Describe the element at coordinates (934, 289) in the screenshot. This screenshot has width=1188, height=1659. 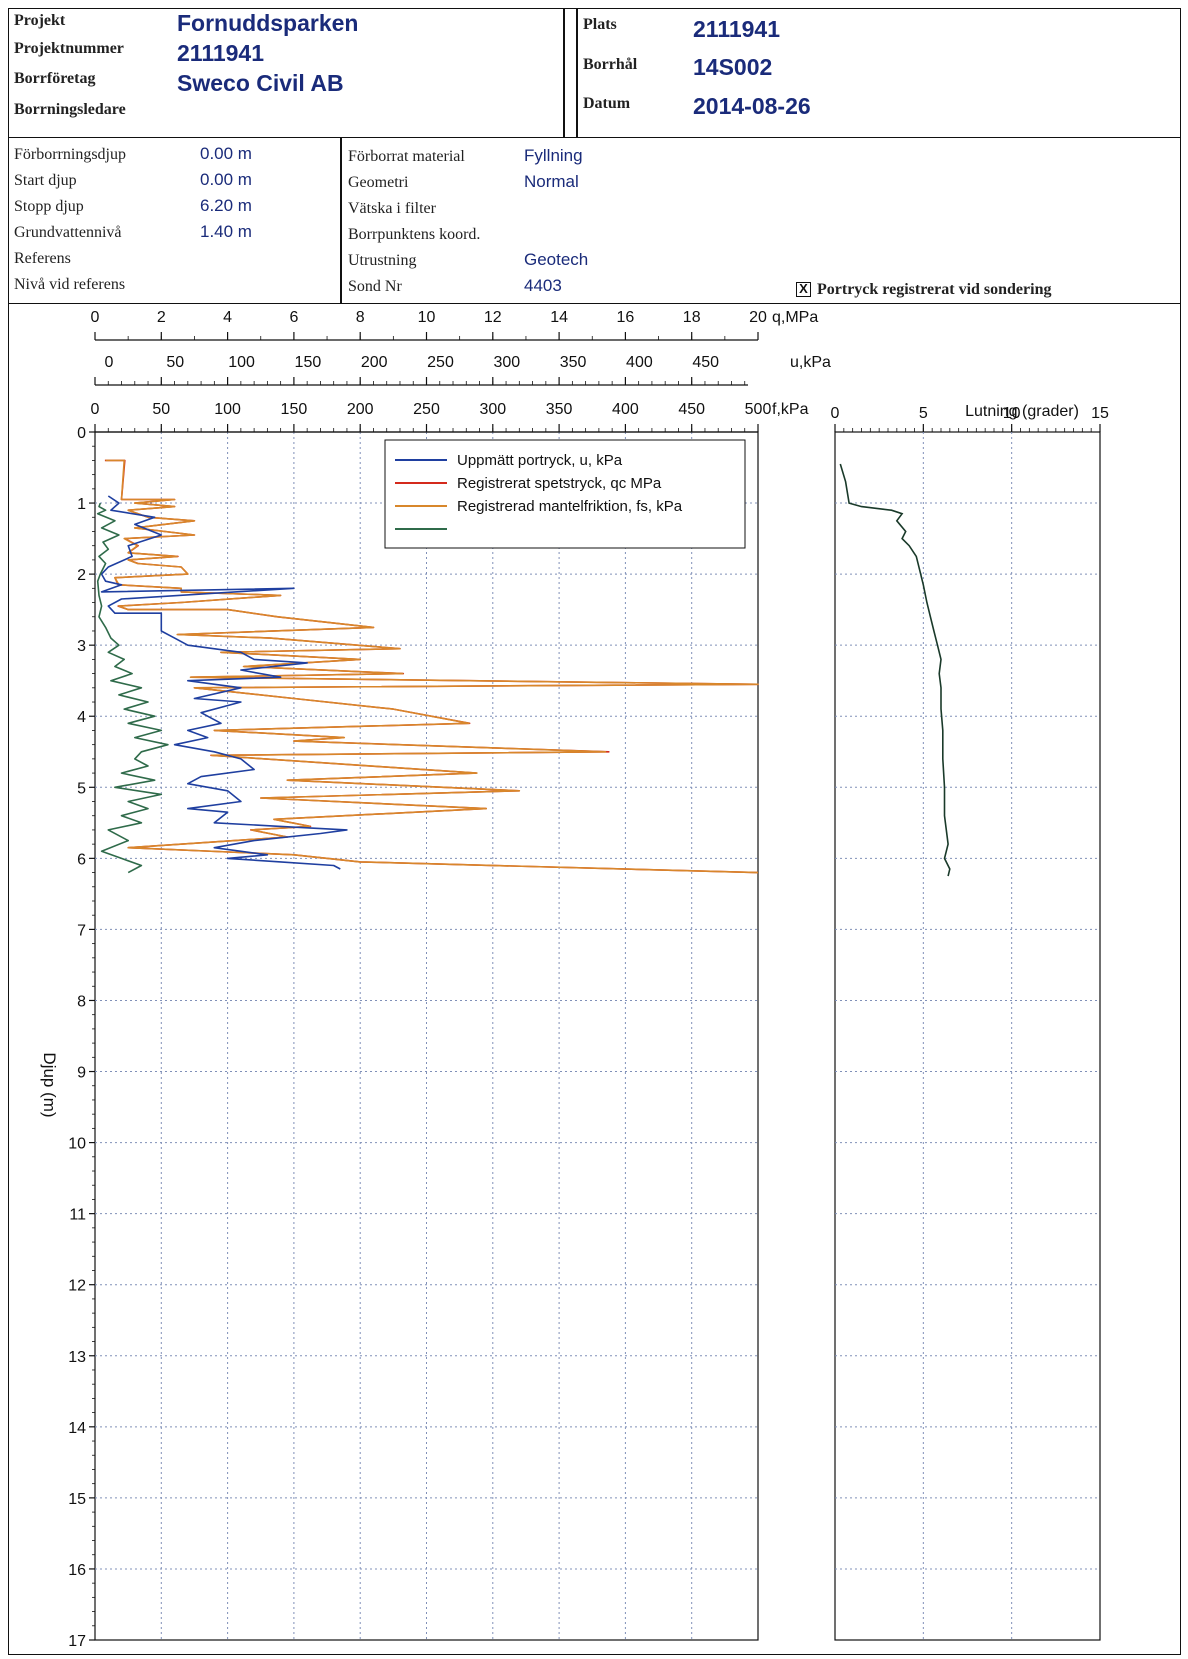
I see `portryck-label: Portryck registrerat vid sondering` at that location.